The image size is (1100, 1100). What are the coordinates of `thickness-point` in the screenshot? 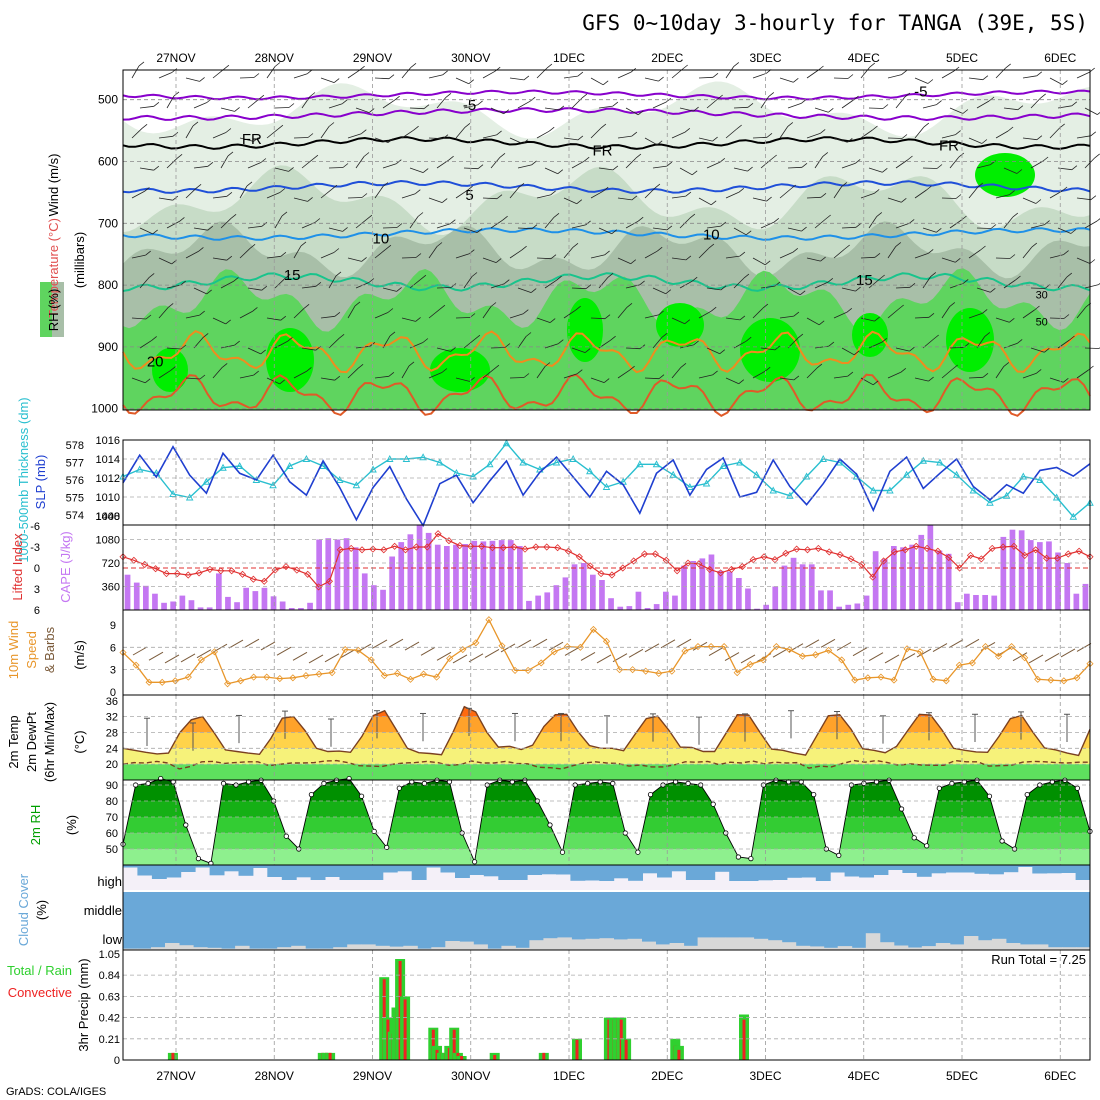 It's located at (706, 483).